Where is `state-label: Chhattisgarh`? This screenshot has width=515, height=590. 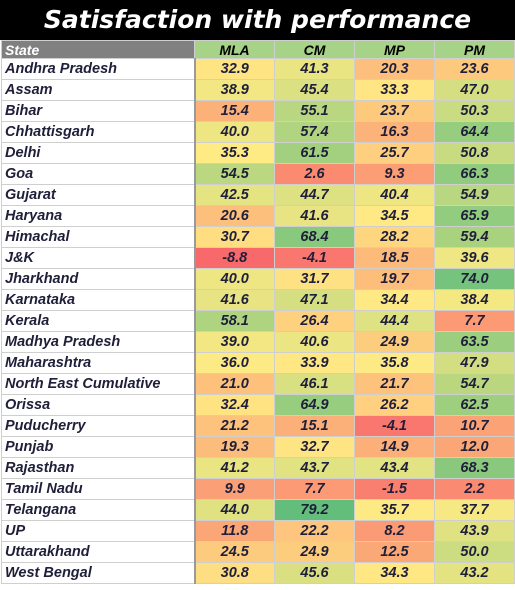 state-label: Chhattisgarh is located at coordinates (98, 132).